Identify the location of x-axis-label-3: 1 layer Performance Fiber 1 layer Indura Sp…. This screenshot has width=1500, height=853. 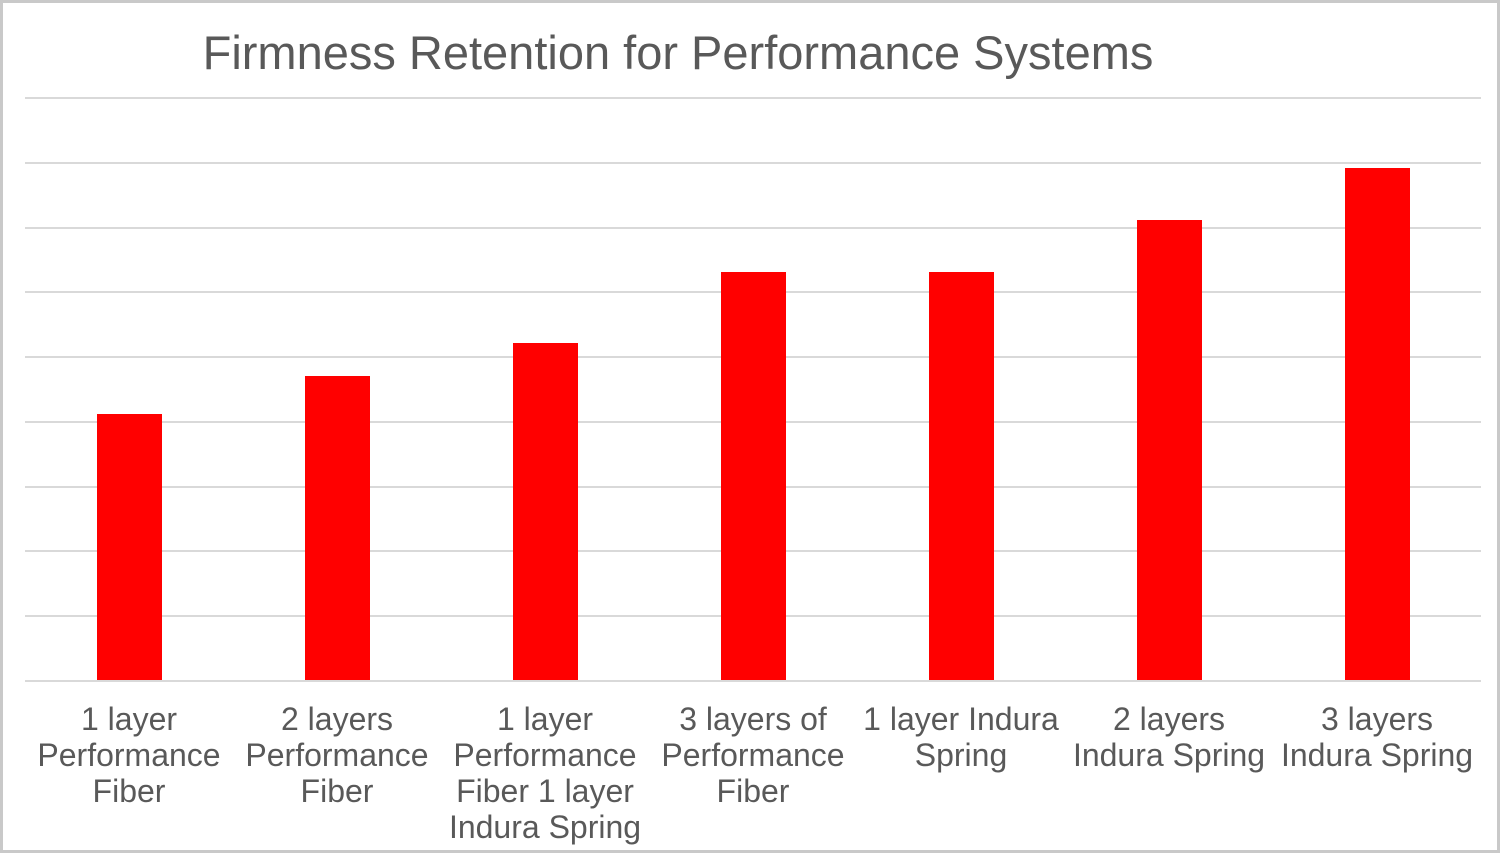
(545, 773).